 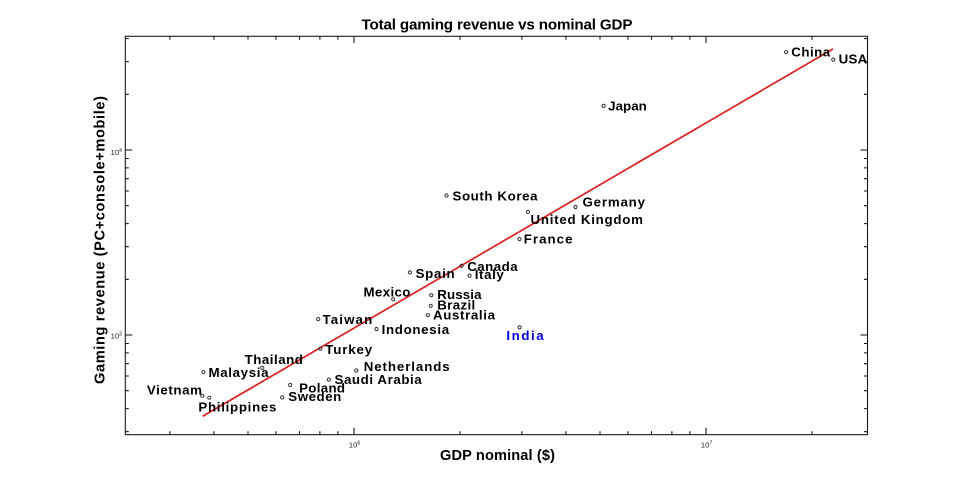 What do you see at coordinates (116, 152) in the screenshot?
I see `svg-text: 10⁴` at bounding box center [116, 152].